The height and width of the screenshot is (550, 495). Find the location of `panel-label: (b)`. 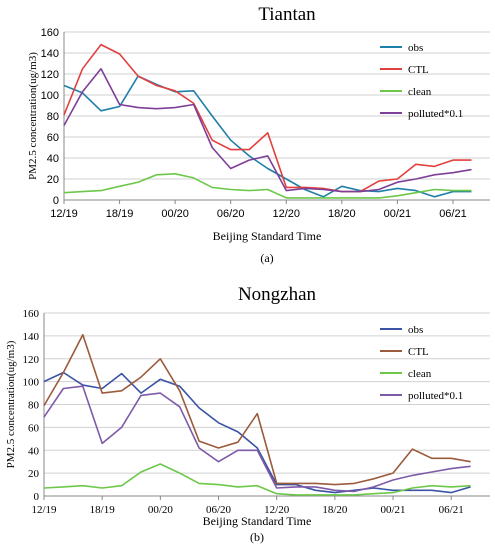

panel-label: (b) is located at coordinates (257, 537).